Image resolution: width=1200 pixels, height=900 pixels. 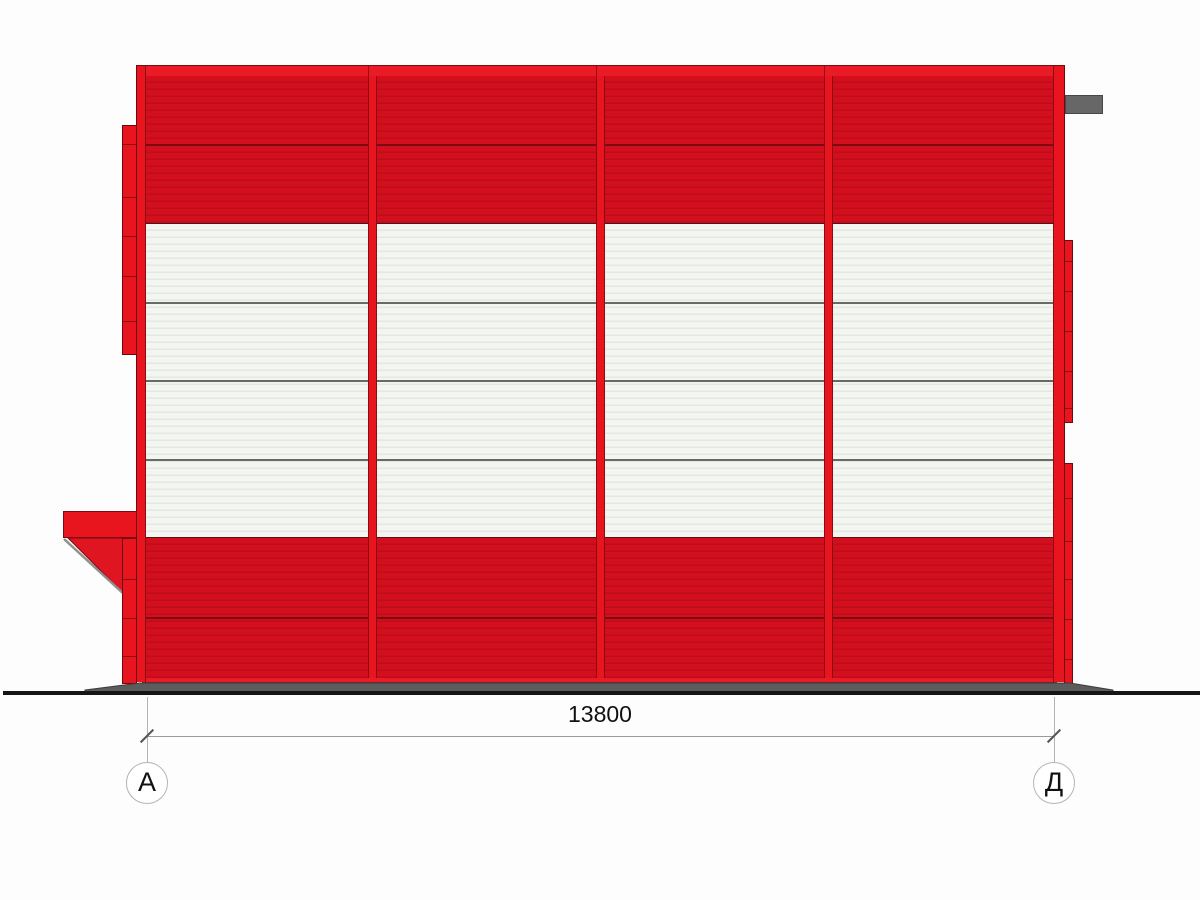 What do you see at coordinates (1054, 783) in the screenshot?
I see `grid-axis-bubble-right: Д` at bounding box center [1054, 783].